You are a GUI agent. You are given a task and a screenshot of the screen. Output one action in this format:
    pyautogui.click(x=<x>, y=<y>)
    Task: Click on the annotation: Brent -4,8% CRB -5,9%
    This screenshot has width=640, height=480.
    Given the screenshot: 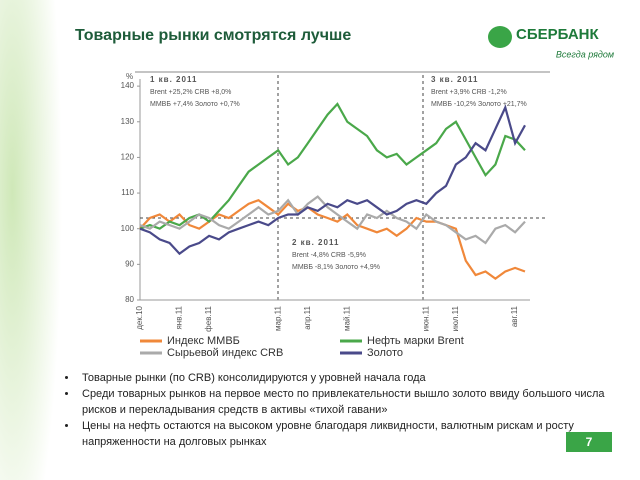 What is the action you would take?
    pyautogui.click(x=329, y=255)
    